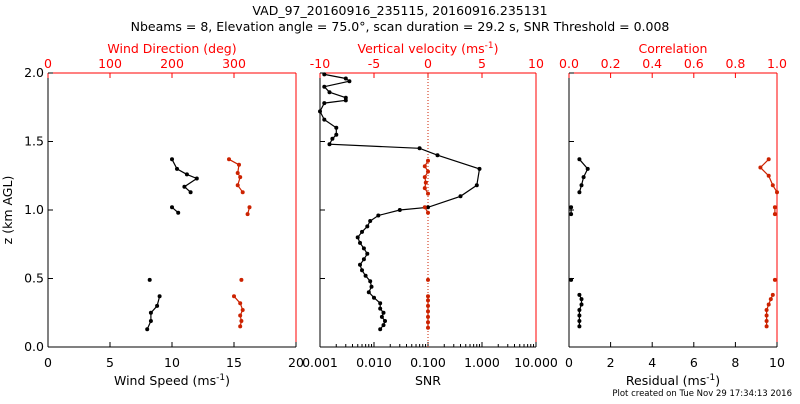 Image resolution: width=800 pixels, height=404 pixels. What do you see at coordinates (220, 378) in the screenshot?
I see `panel0-bottom-axis-label-sup: -1` at bounding box center [220, 378].